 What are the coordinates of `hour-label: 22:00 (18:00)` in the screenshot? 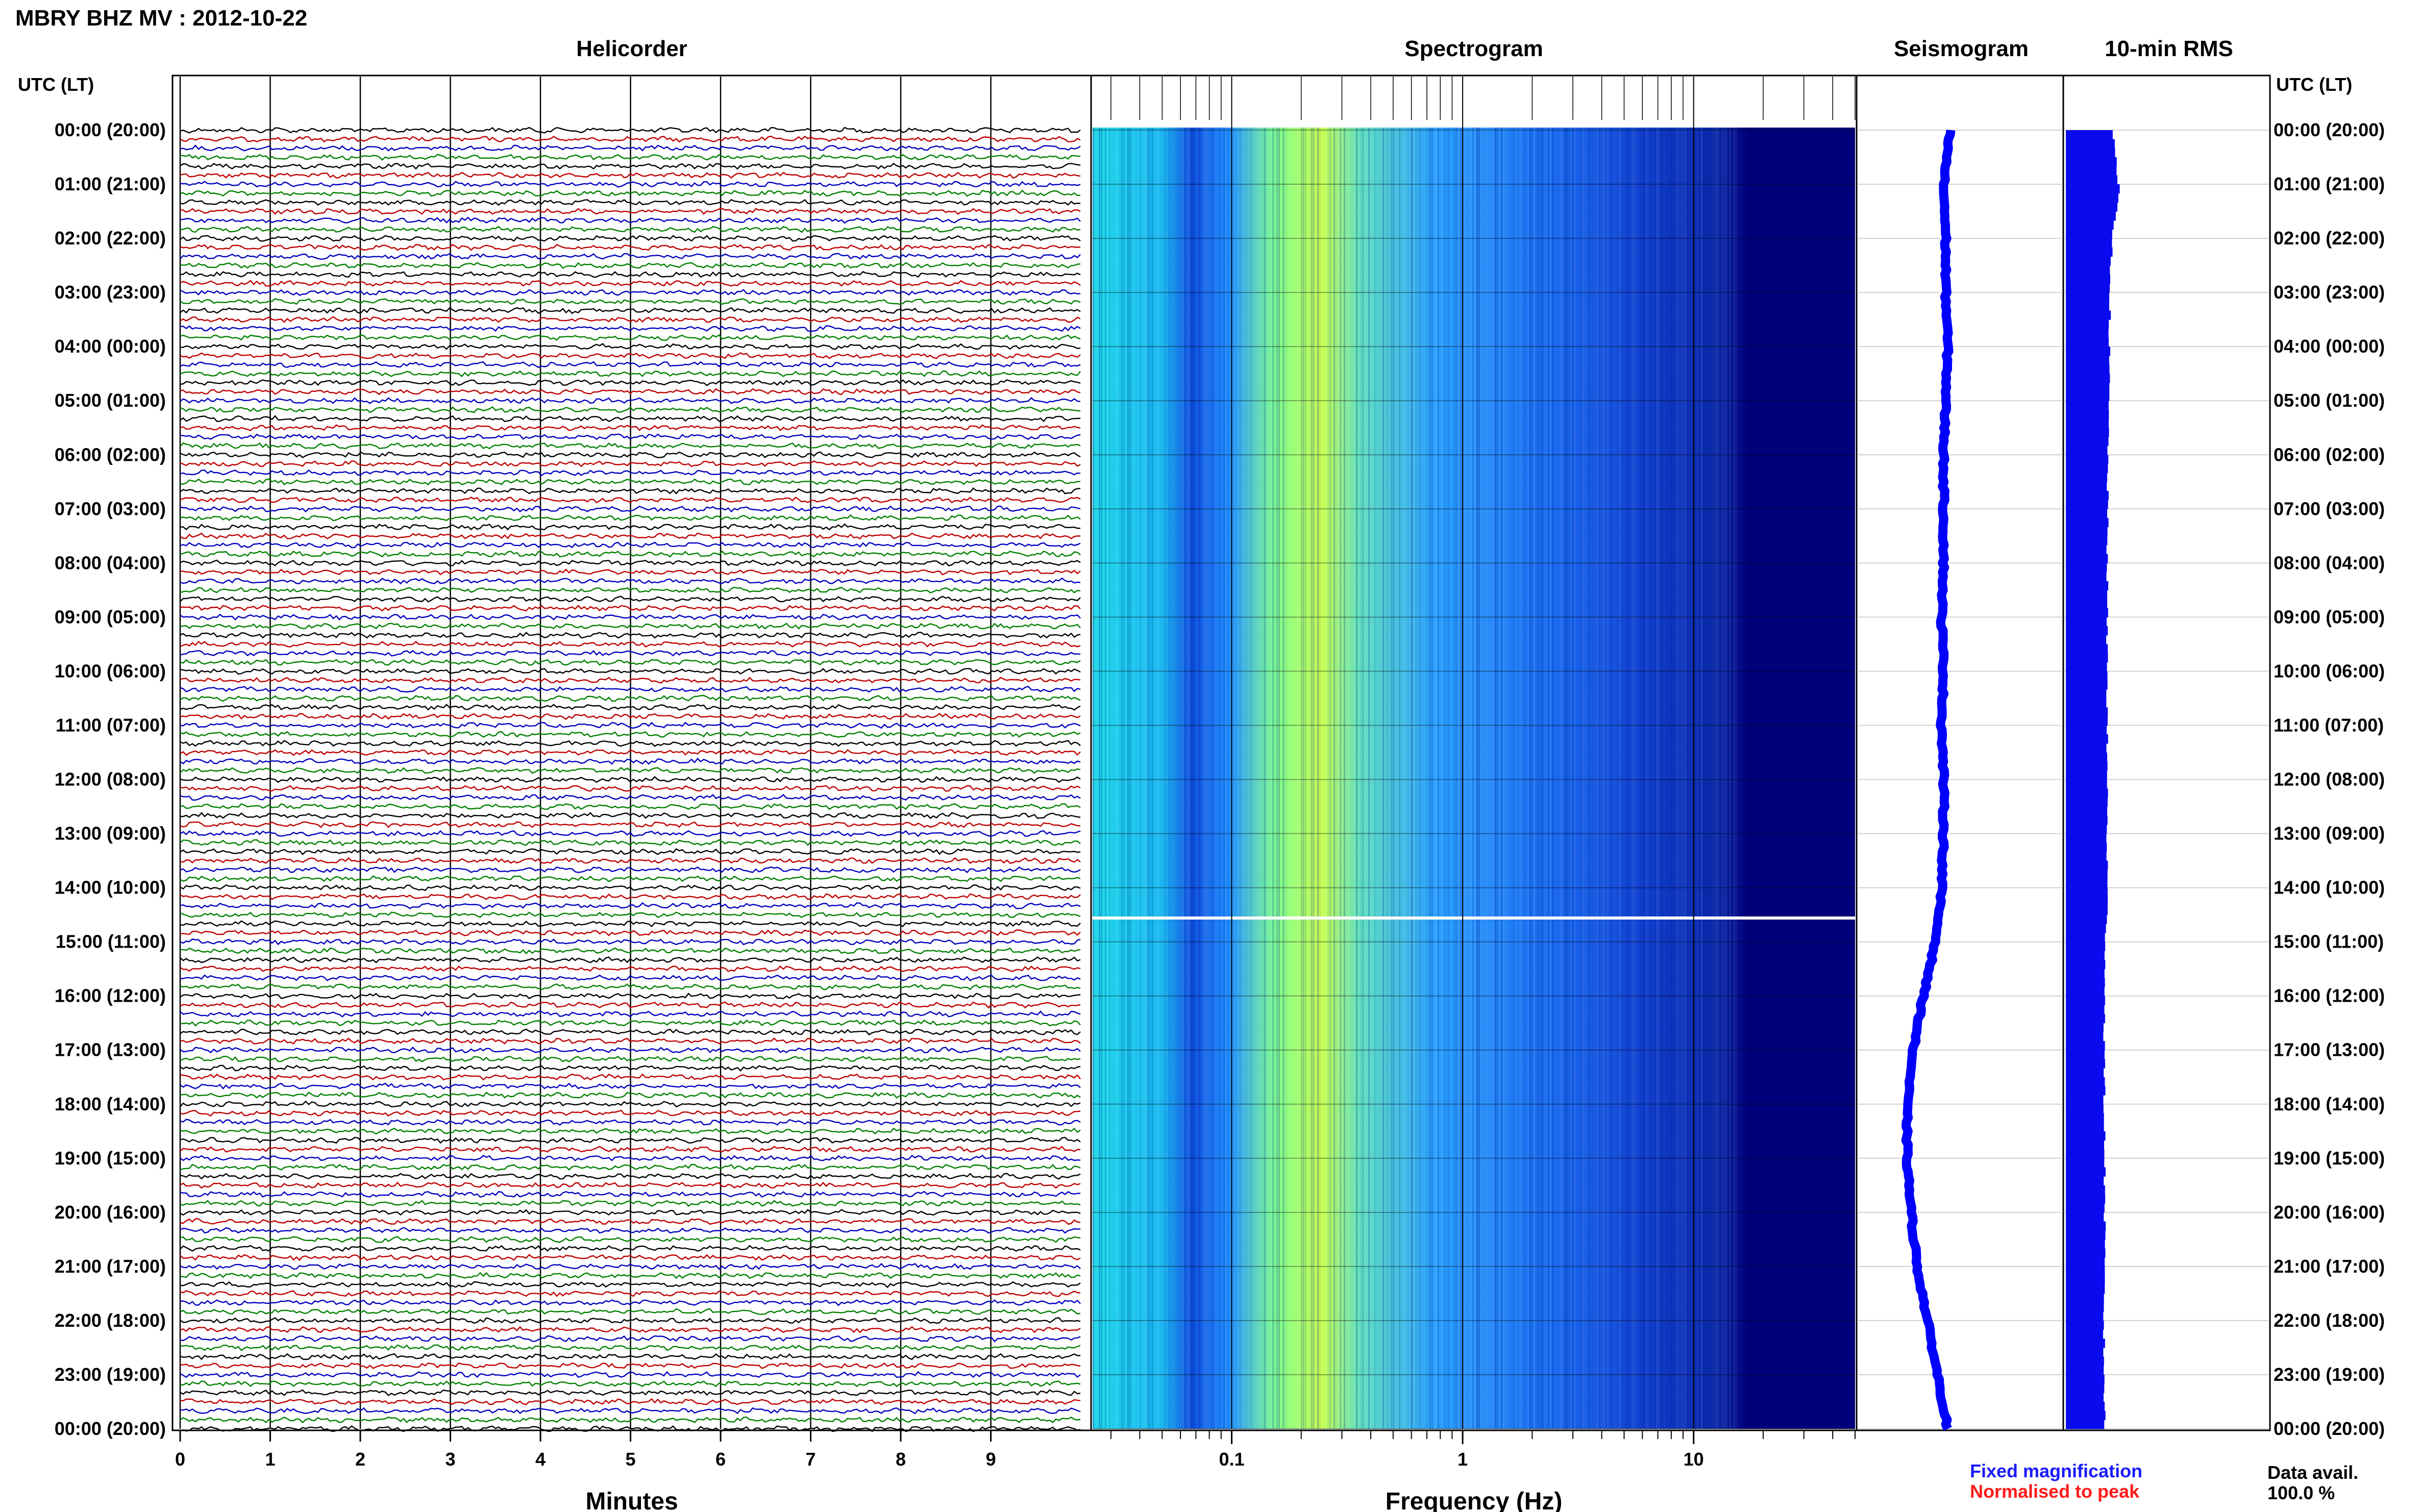 It's located at (2329, 1320).